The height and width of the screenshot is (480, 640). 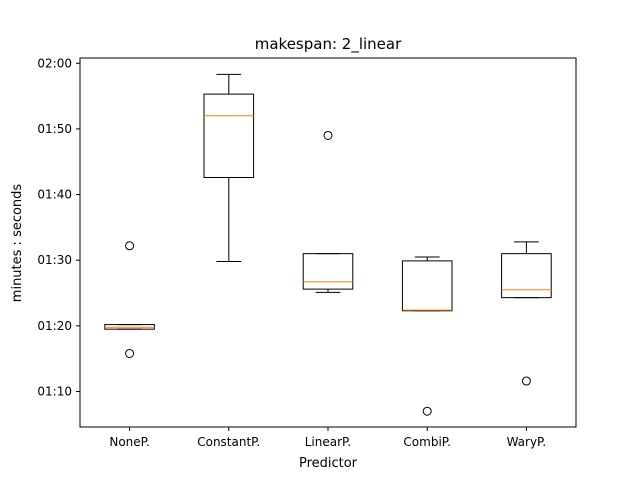 What do you see at coordinates (54, 63) in the screenshot?
I see `y-tick-label: 02:00` at bounding box center [54, 63].